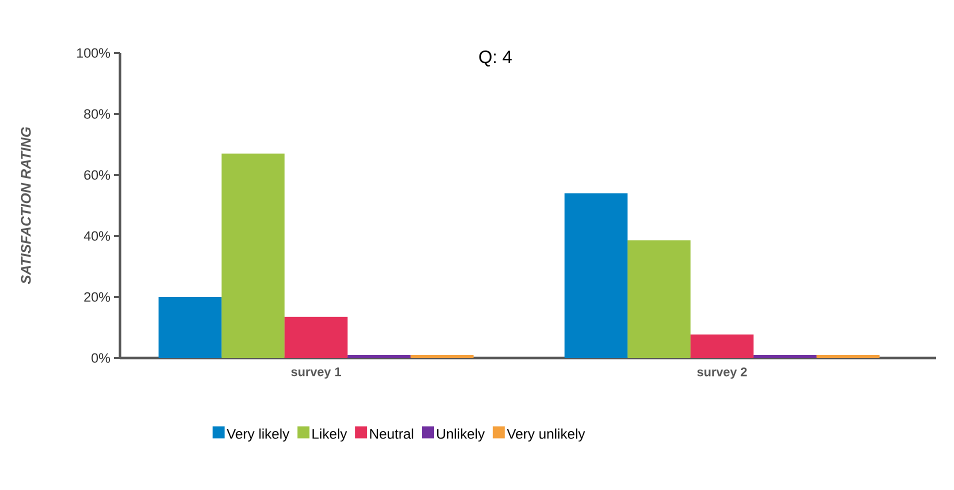 This screenshot has height=490, width=954. I want to click on y-tick-label: 0%, so click(101, 358).